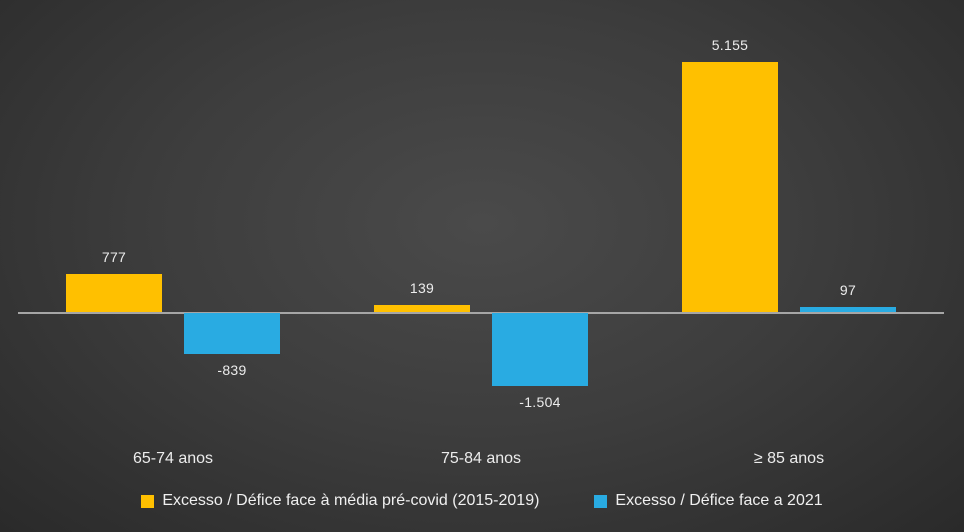 The height and width of the screenshot is (532, 964). I want to click on x-axis-zero-line, so click(481, 313).